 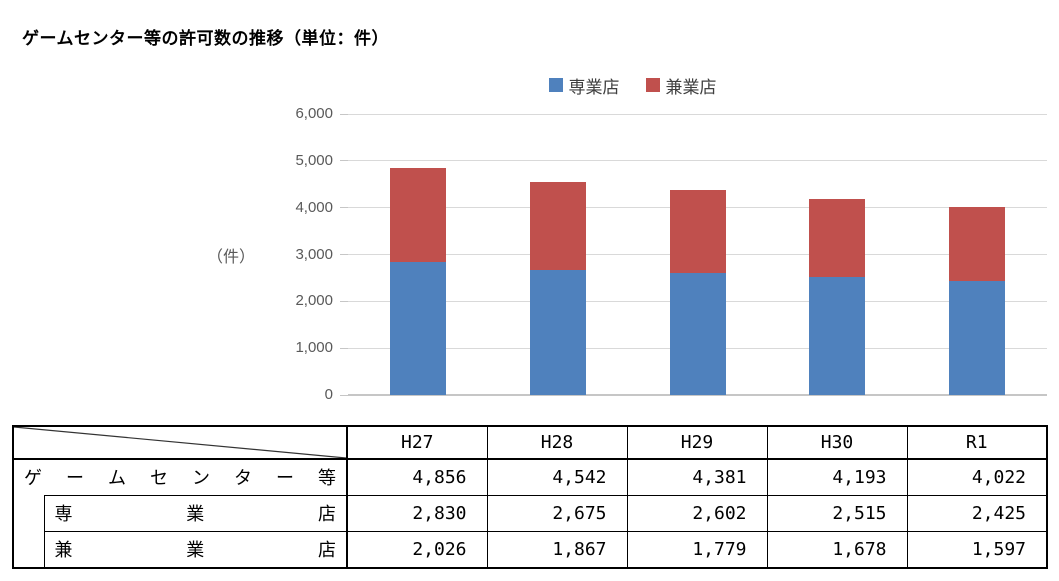 I want to click on y-axis-tick-label: 2,000, so click(x=314, y=301).